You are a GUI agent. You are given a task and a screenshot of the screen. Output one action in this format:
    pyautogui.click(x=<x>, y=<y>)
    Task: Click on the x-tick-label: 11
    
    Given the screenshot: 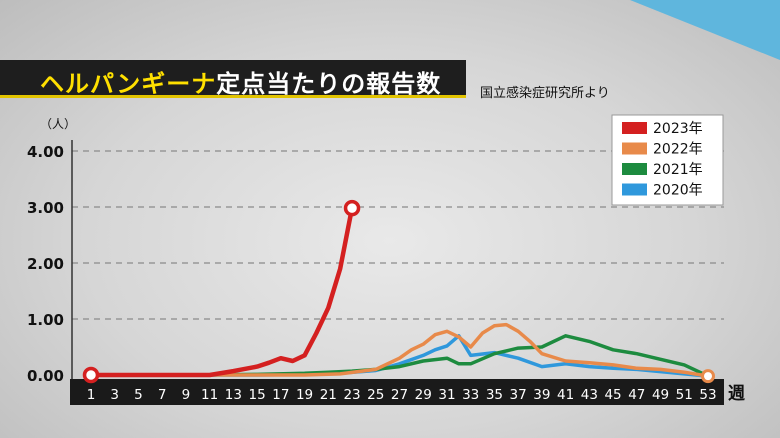 What is the action you would take?
    pyautogui.click(x=209, y=395)
    